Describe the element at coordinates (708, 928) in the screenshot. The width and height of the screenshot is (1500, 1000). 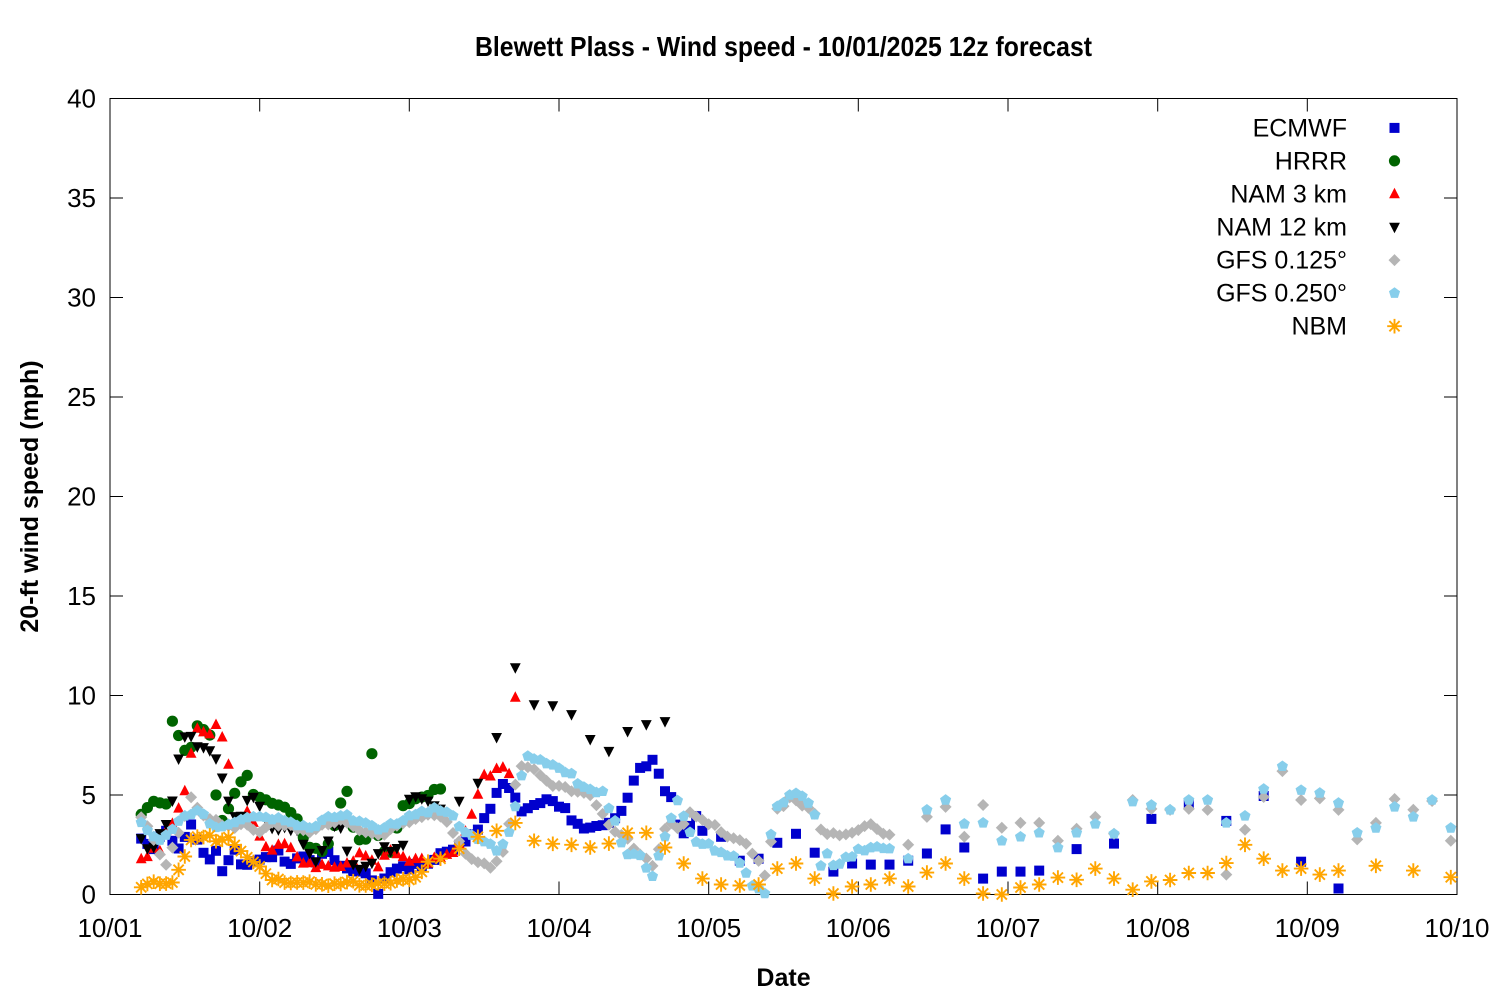
I see `svg-text: 10/05` at that location.